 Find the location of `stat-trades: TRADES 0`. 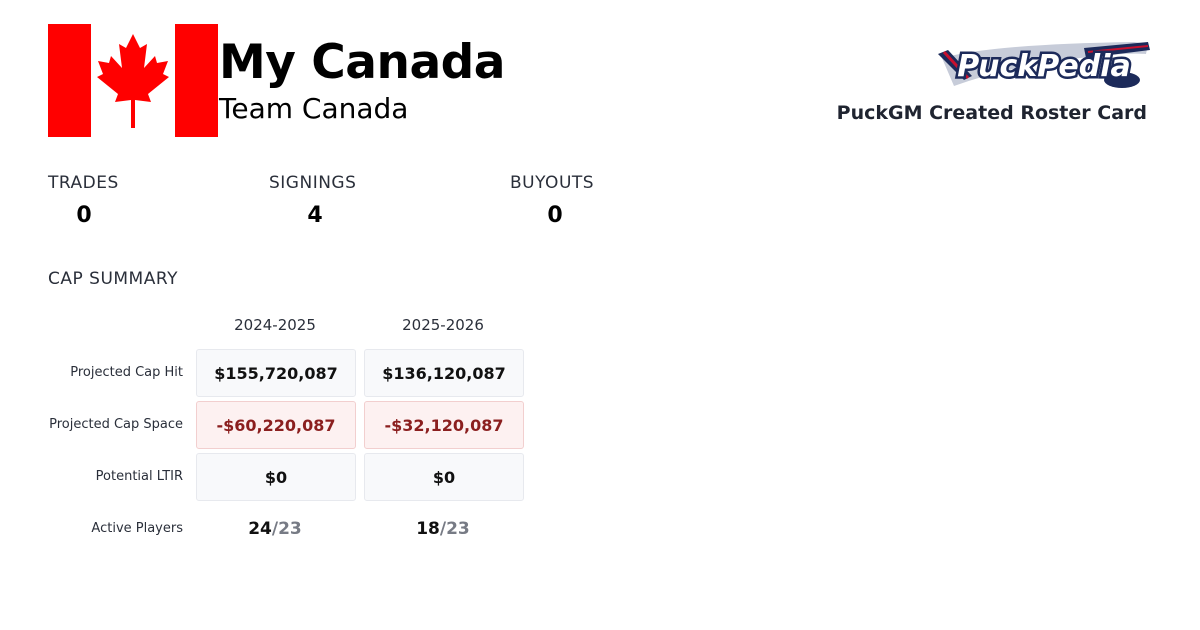

stat-trades: TRADES 0 is located at coordinates (84, 201).